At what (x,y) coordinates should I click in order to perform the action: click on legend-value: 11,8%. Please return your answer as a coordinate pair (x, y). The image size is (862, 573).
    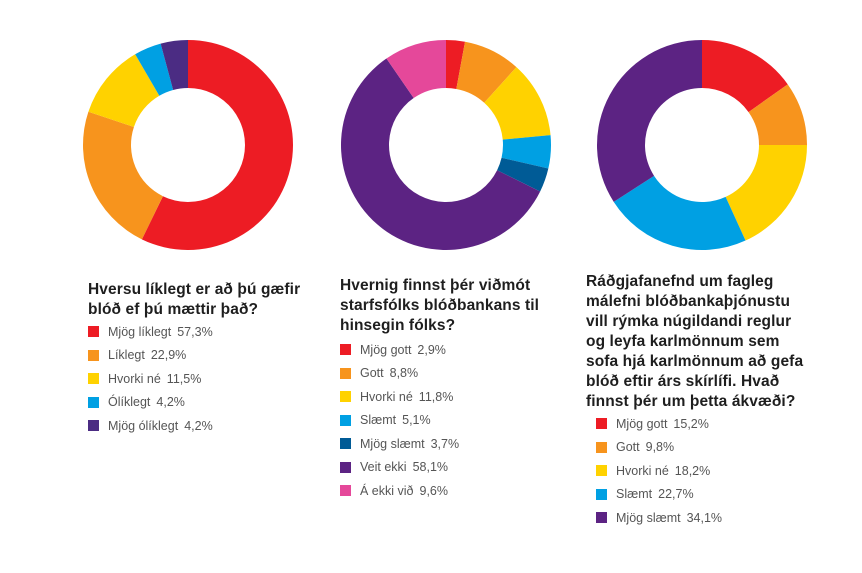
    Looking at the image, I should click on (436, 396).